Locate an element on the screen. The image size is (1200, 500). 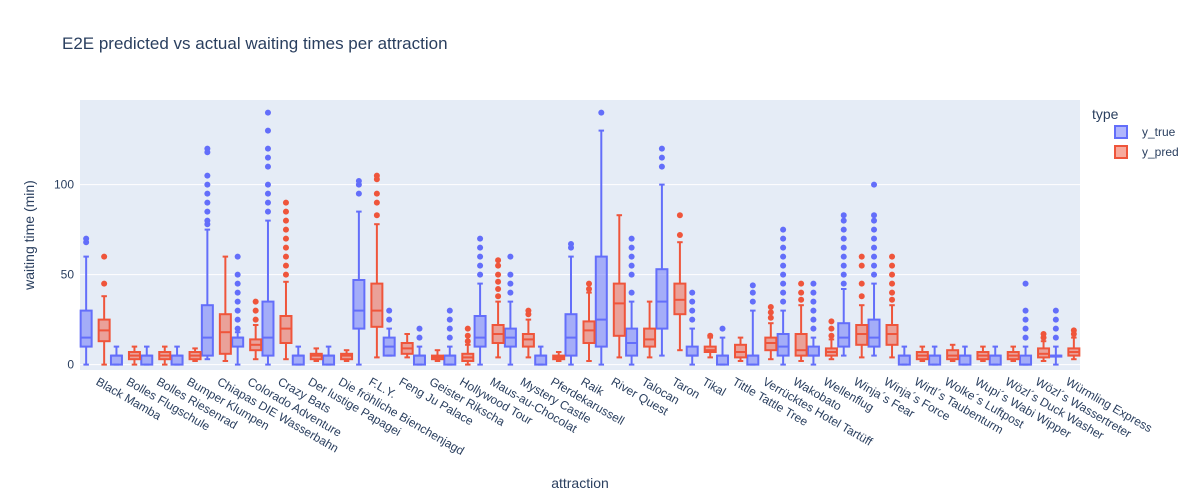
legend-item-y_true: y_true is located at coordinates (1145, 132).